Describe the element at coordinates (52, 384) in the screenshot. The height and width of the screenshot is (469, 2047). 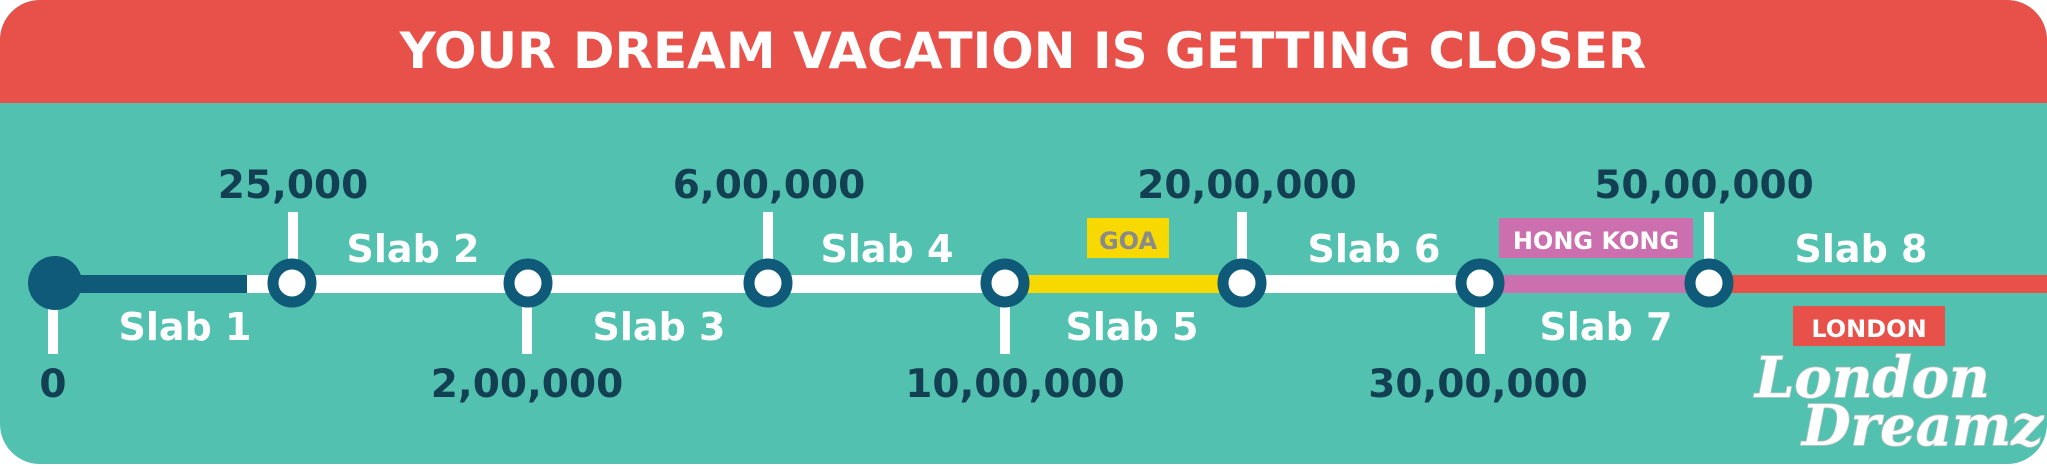
I see `milestone-label: 0` at that location.